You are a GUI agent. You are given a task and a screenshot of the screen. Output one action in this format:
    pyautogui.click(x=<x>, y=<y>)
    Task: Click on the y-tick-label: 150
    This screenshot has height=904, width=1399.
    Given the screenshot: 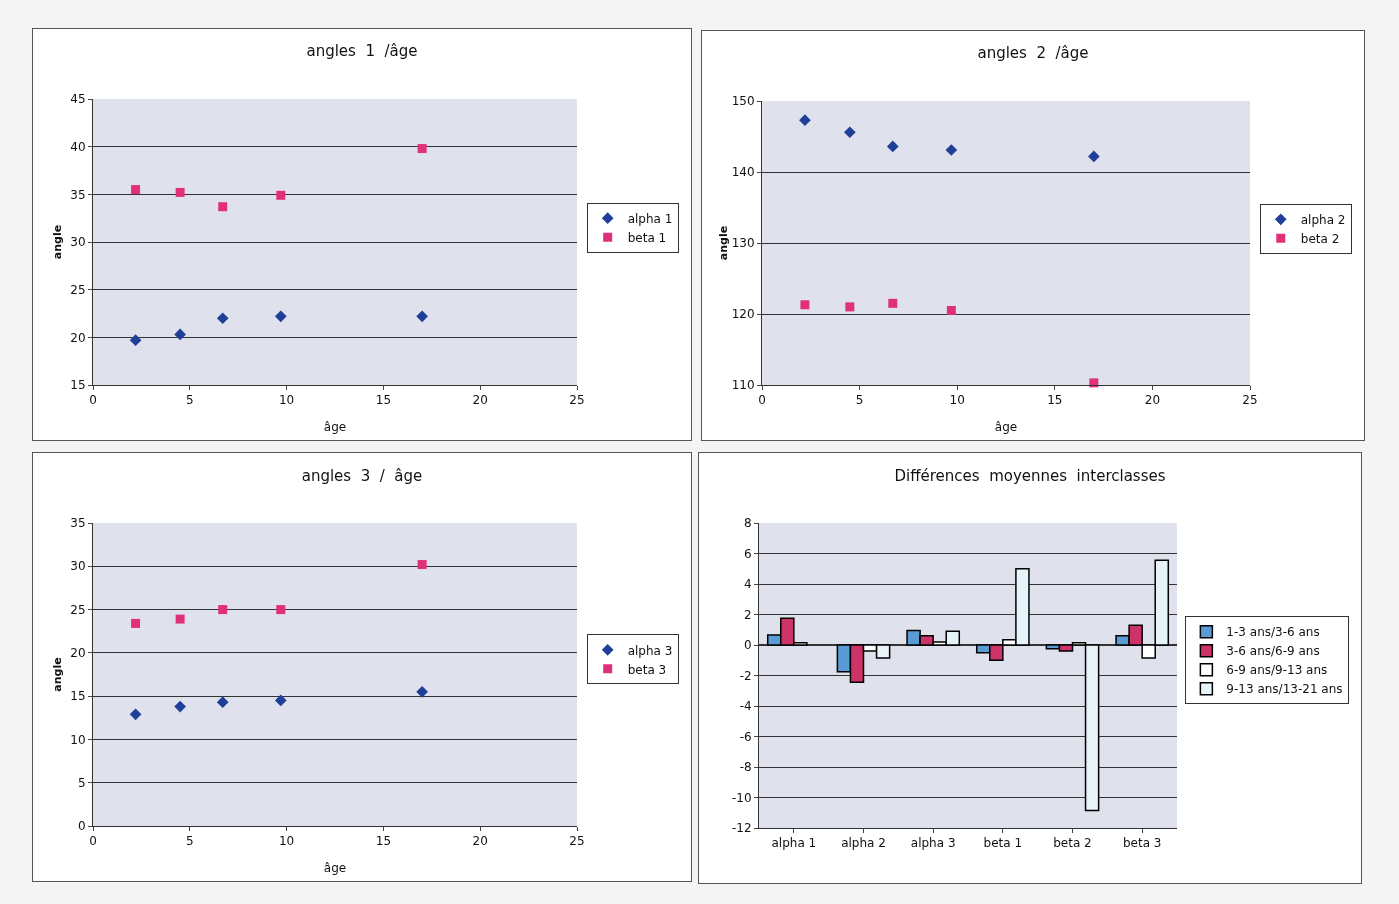 What is the action you would take?
    pyautogui.click(x=743, y=101)
    